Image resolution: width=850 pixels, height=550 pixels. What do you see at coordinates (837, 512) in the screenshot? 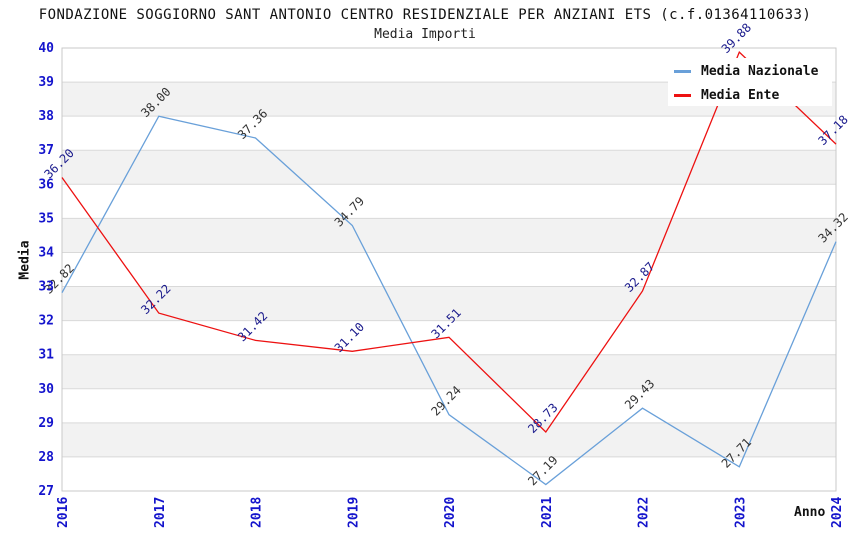
I see `x-tick-label: 2024` at bounding box center [837, 512].